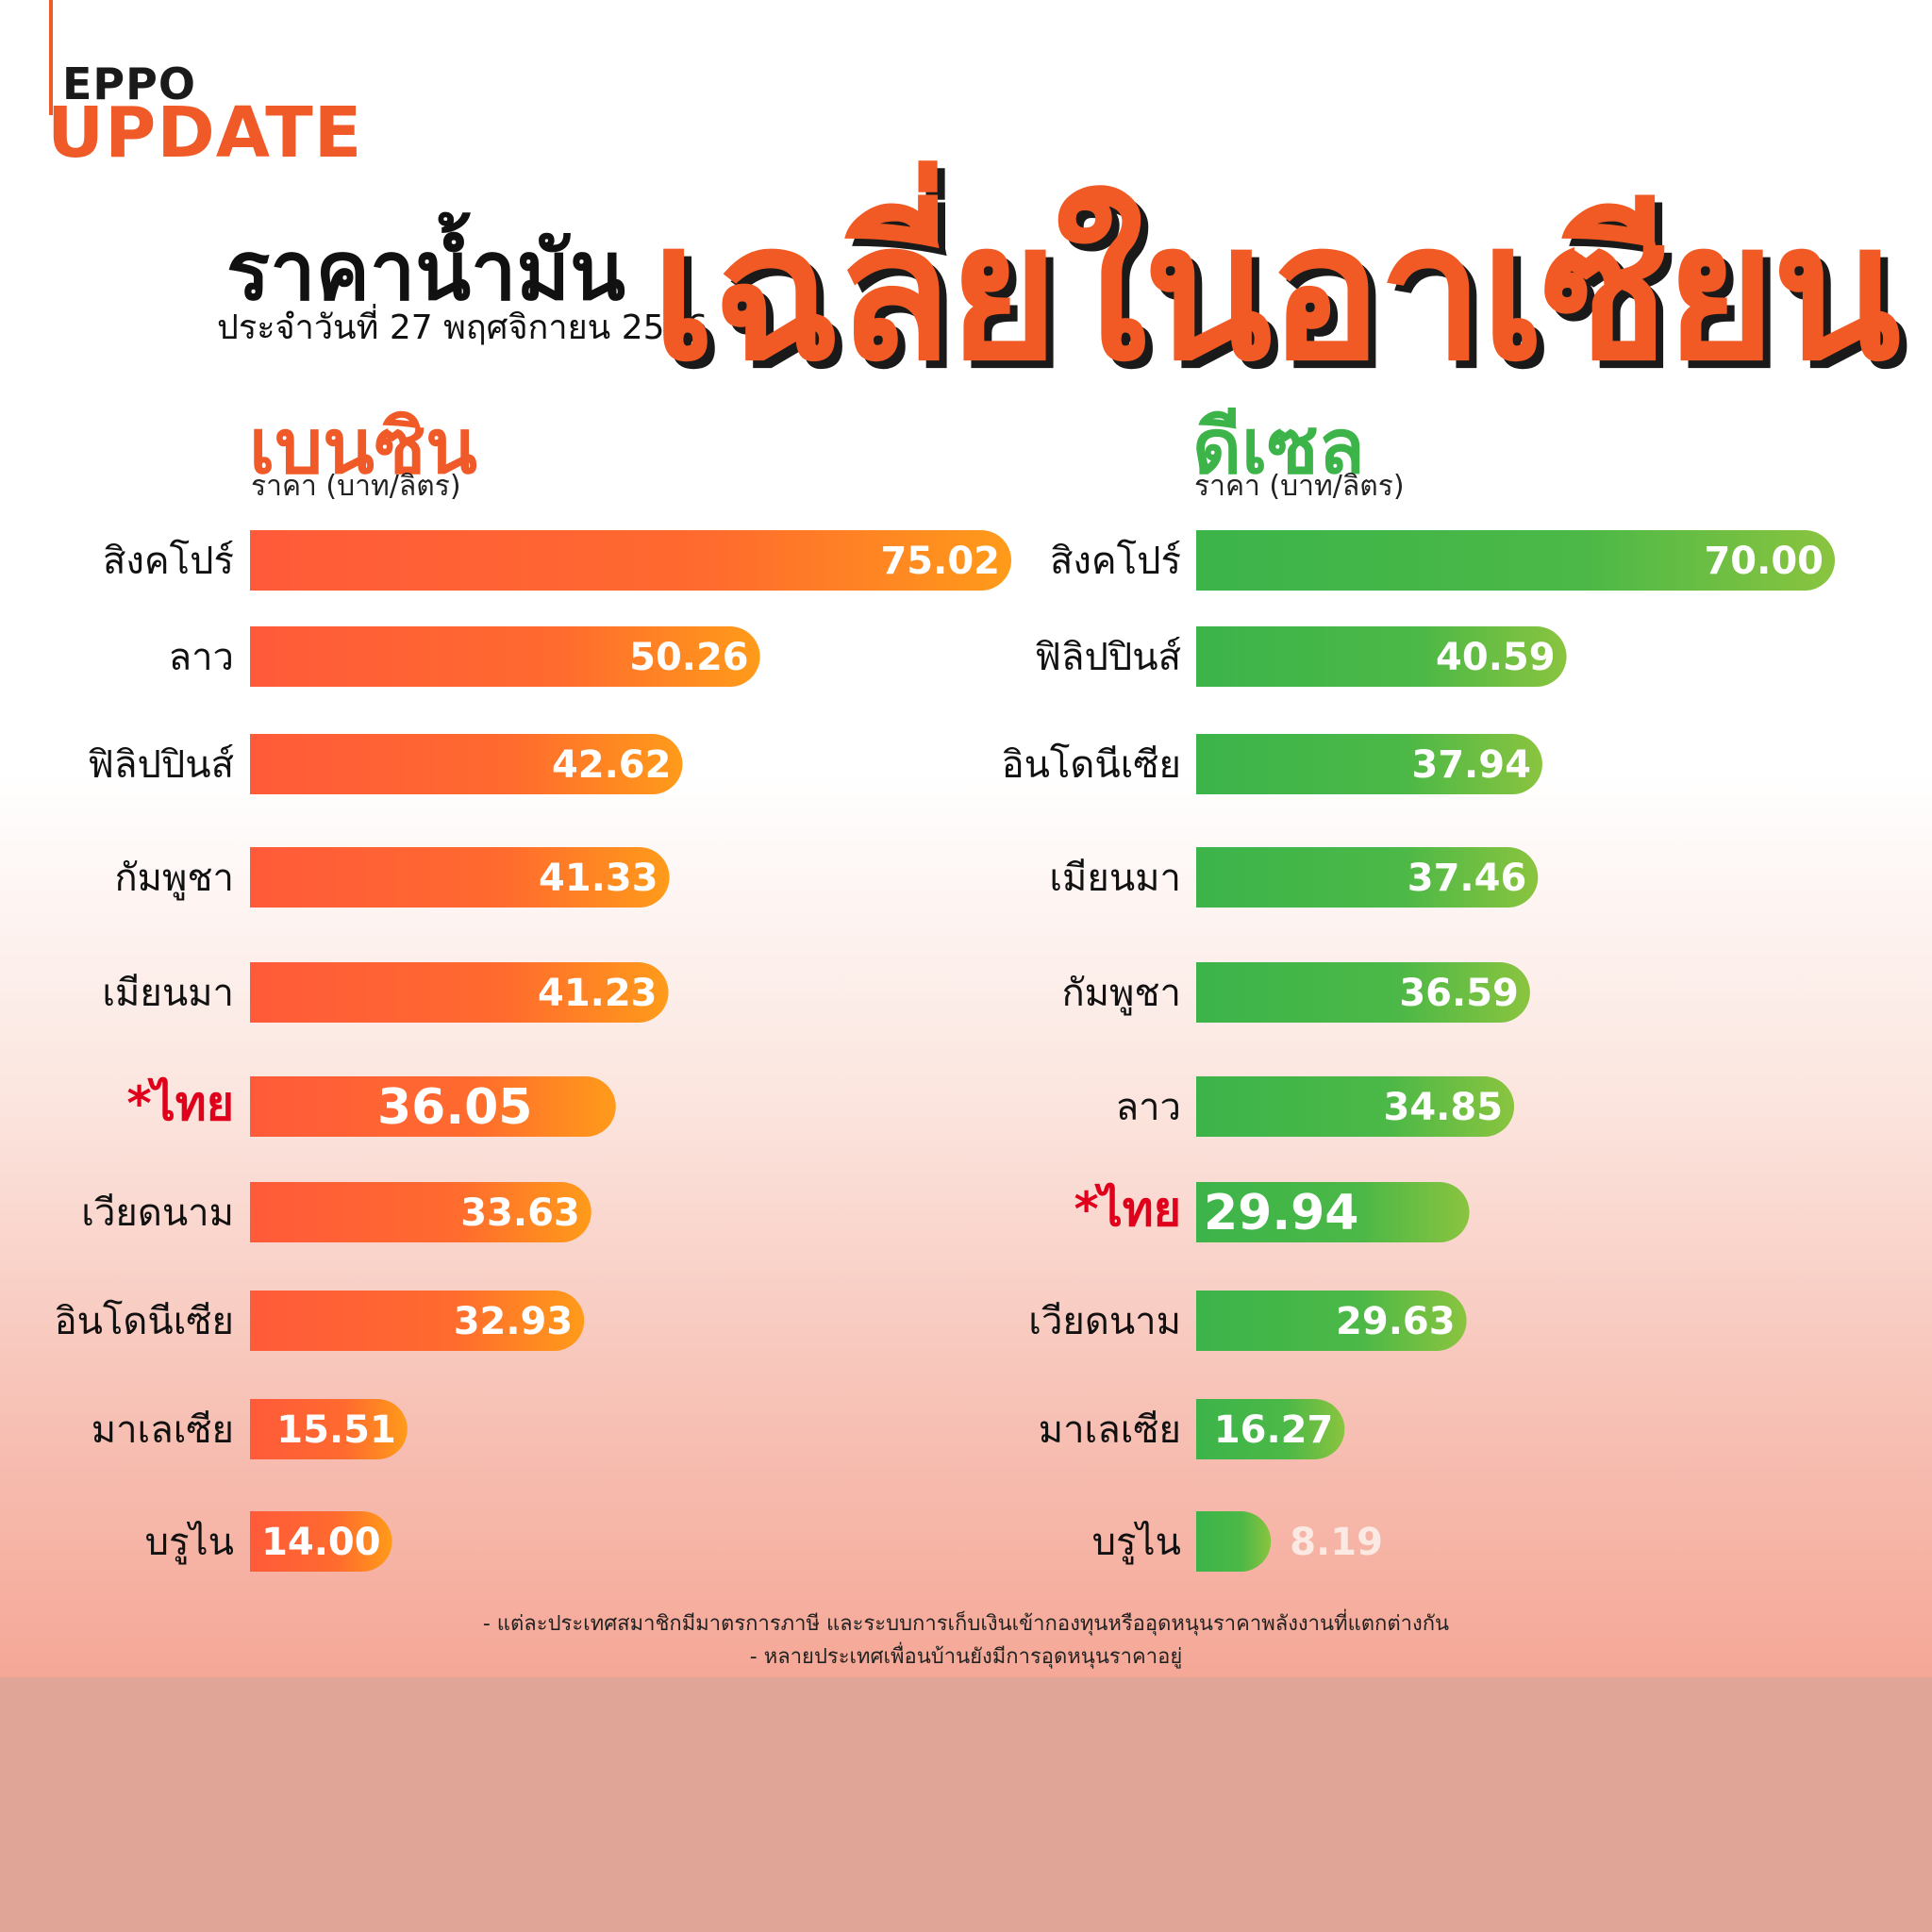 Image resolution: width=1932 pixels, height=1932 pixels. What do you see at coordinates (520, 1213) in the screenshot?
I see `benzin-value-label: 33.63` at bounding box center [520, 1213].